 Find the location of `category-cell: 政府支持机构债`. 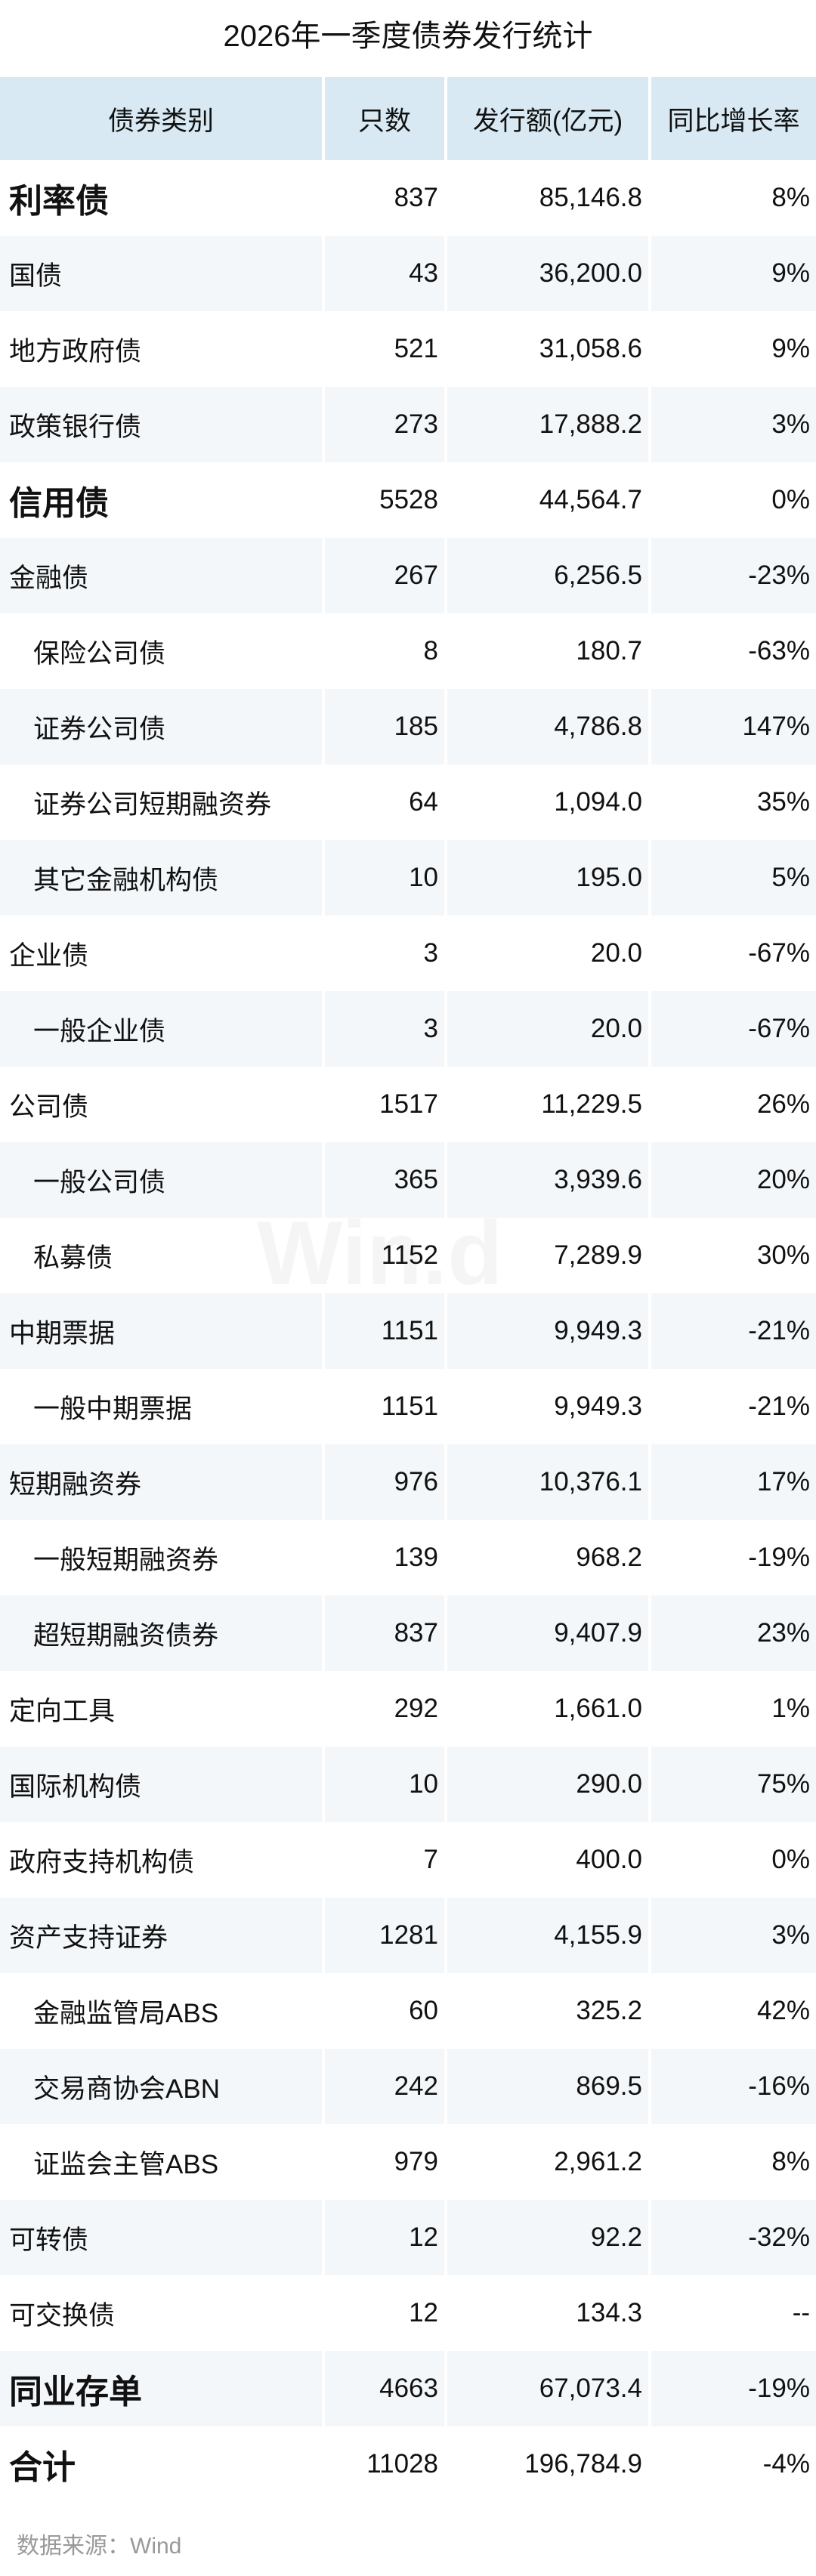

category-cell: 政府支持机构债 is located at coordinates (102, 1862).